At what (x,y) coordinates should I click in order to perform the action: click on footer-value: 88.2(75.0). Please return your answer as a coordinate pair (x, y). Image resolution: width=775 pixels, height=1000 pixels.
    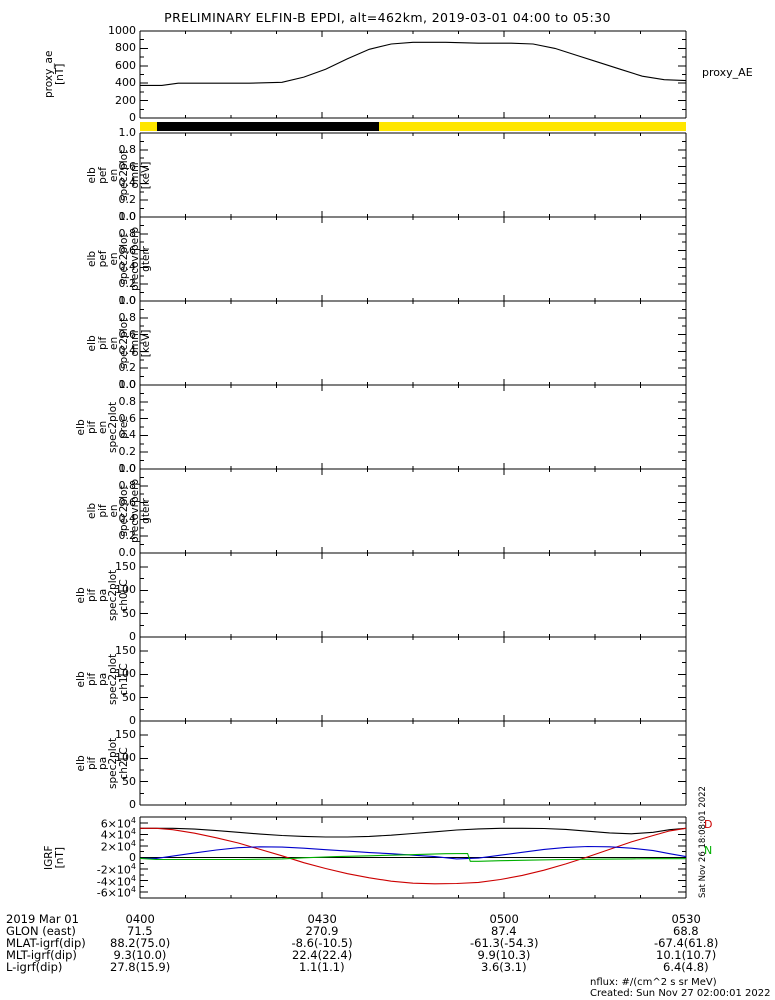
    Looking at the image, I should click on (140, 943).